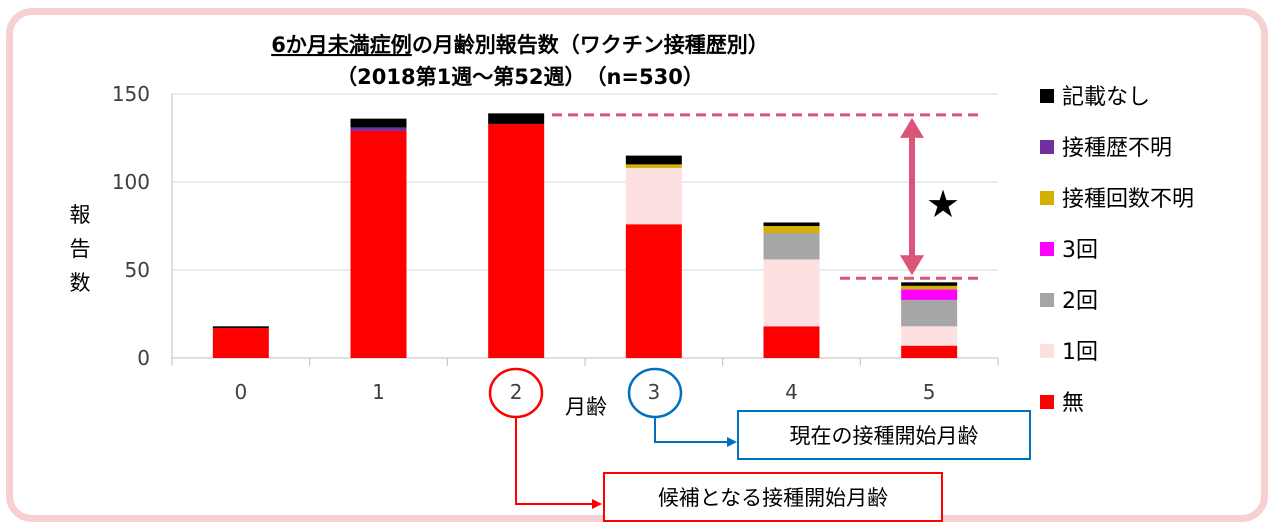  What do you see at coordinates (584, 392) in the screenshot?
I see `x-tick-labels: 0 1 2 3 4 5` at bounding box center [584, 392].